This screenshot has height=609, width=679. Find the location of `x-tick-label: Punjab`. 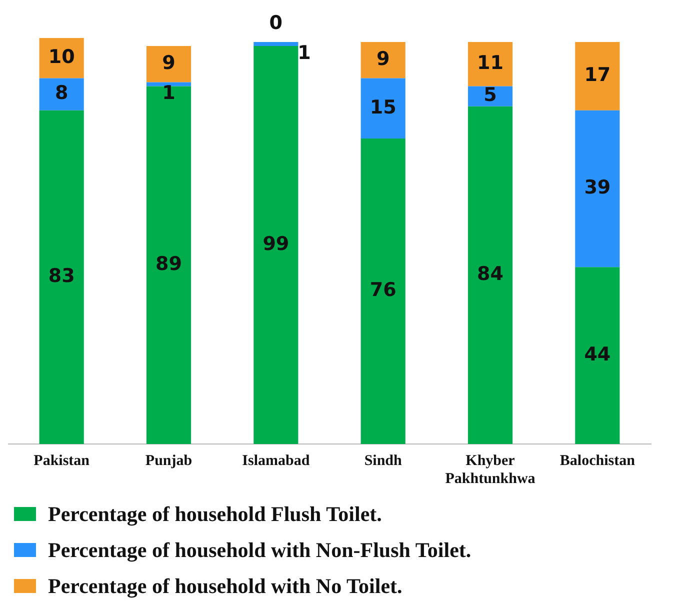

x-tick-label: Punjab is located at coordinates (168, 460).